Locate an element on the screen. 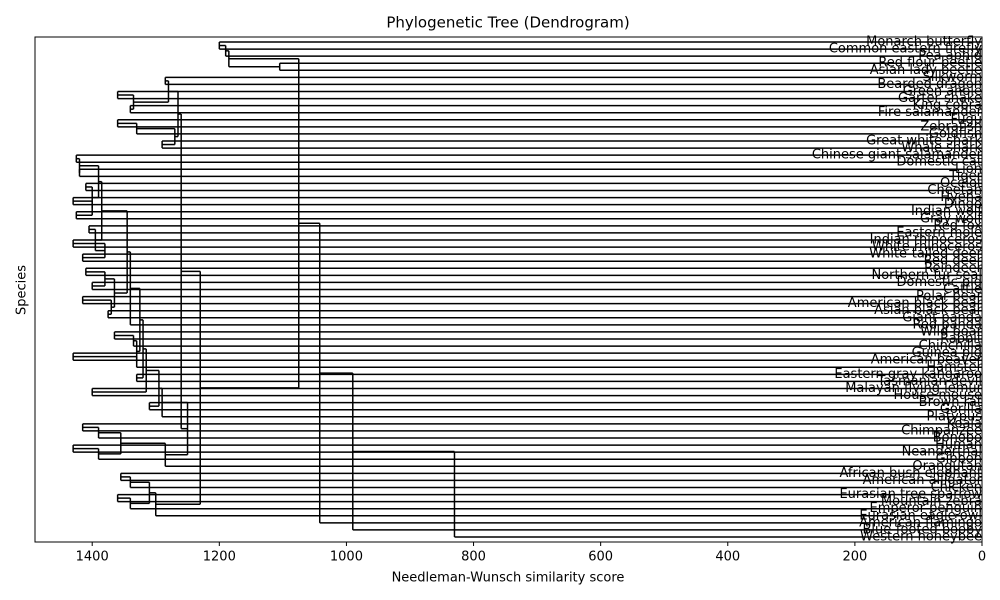  y-axis-label: Species is located at coordinates (22, 290).